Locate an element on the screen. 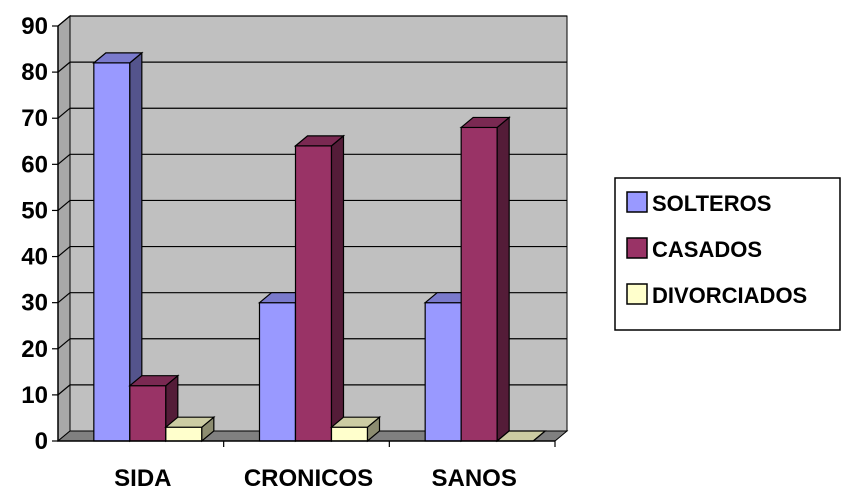  y-tick-label: 80 is located at coordinates (34, 72).